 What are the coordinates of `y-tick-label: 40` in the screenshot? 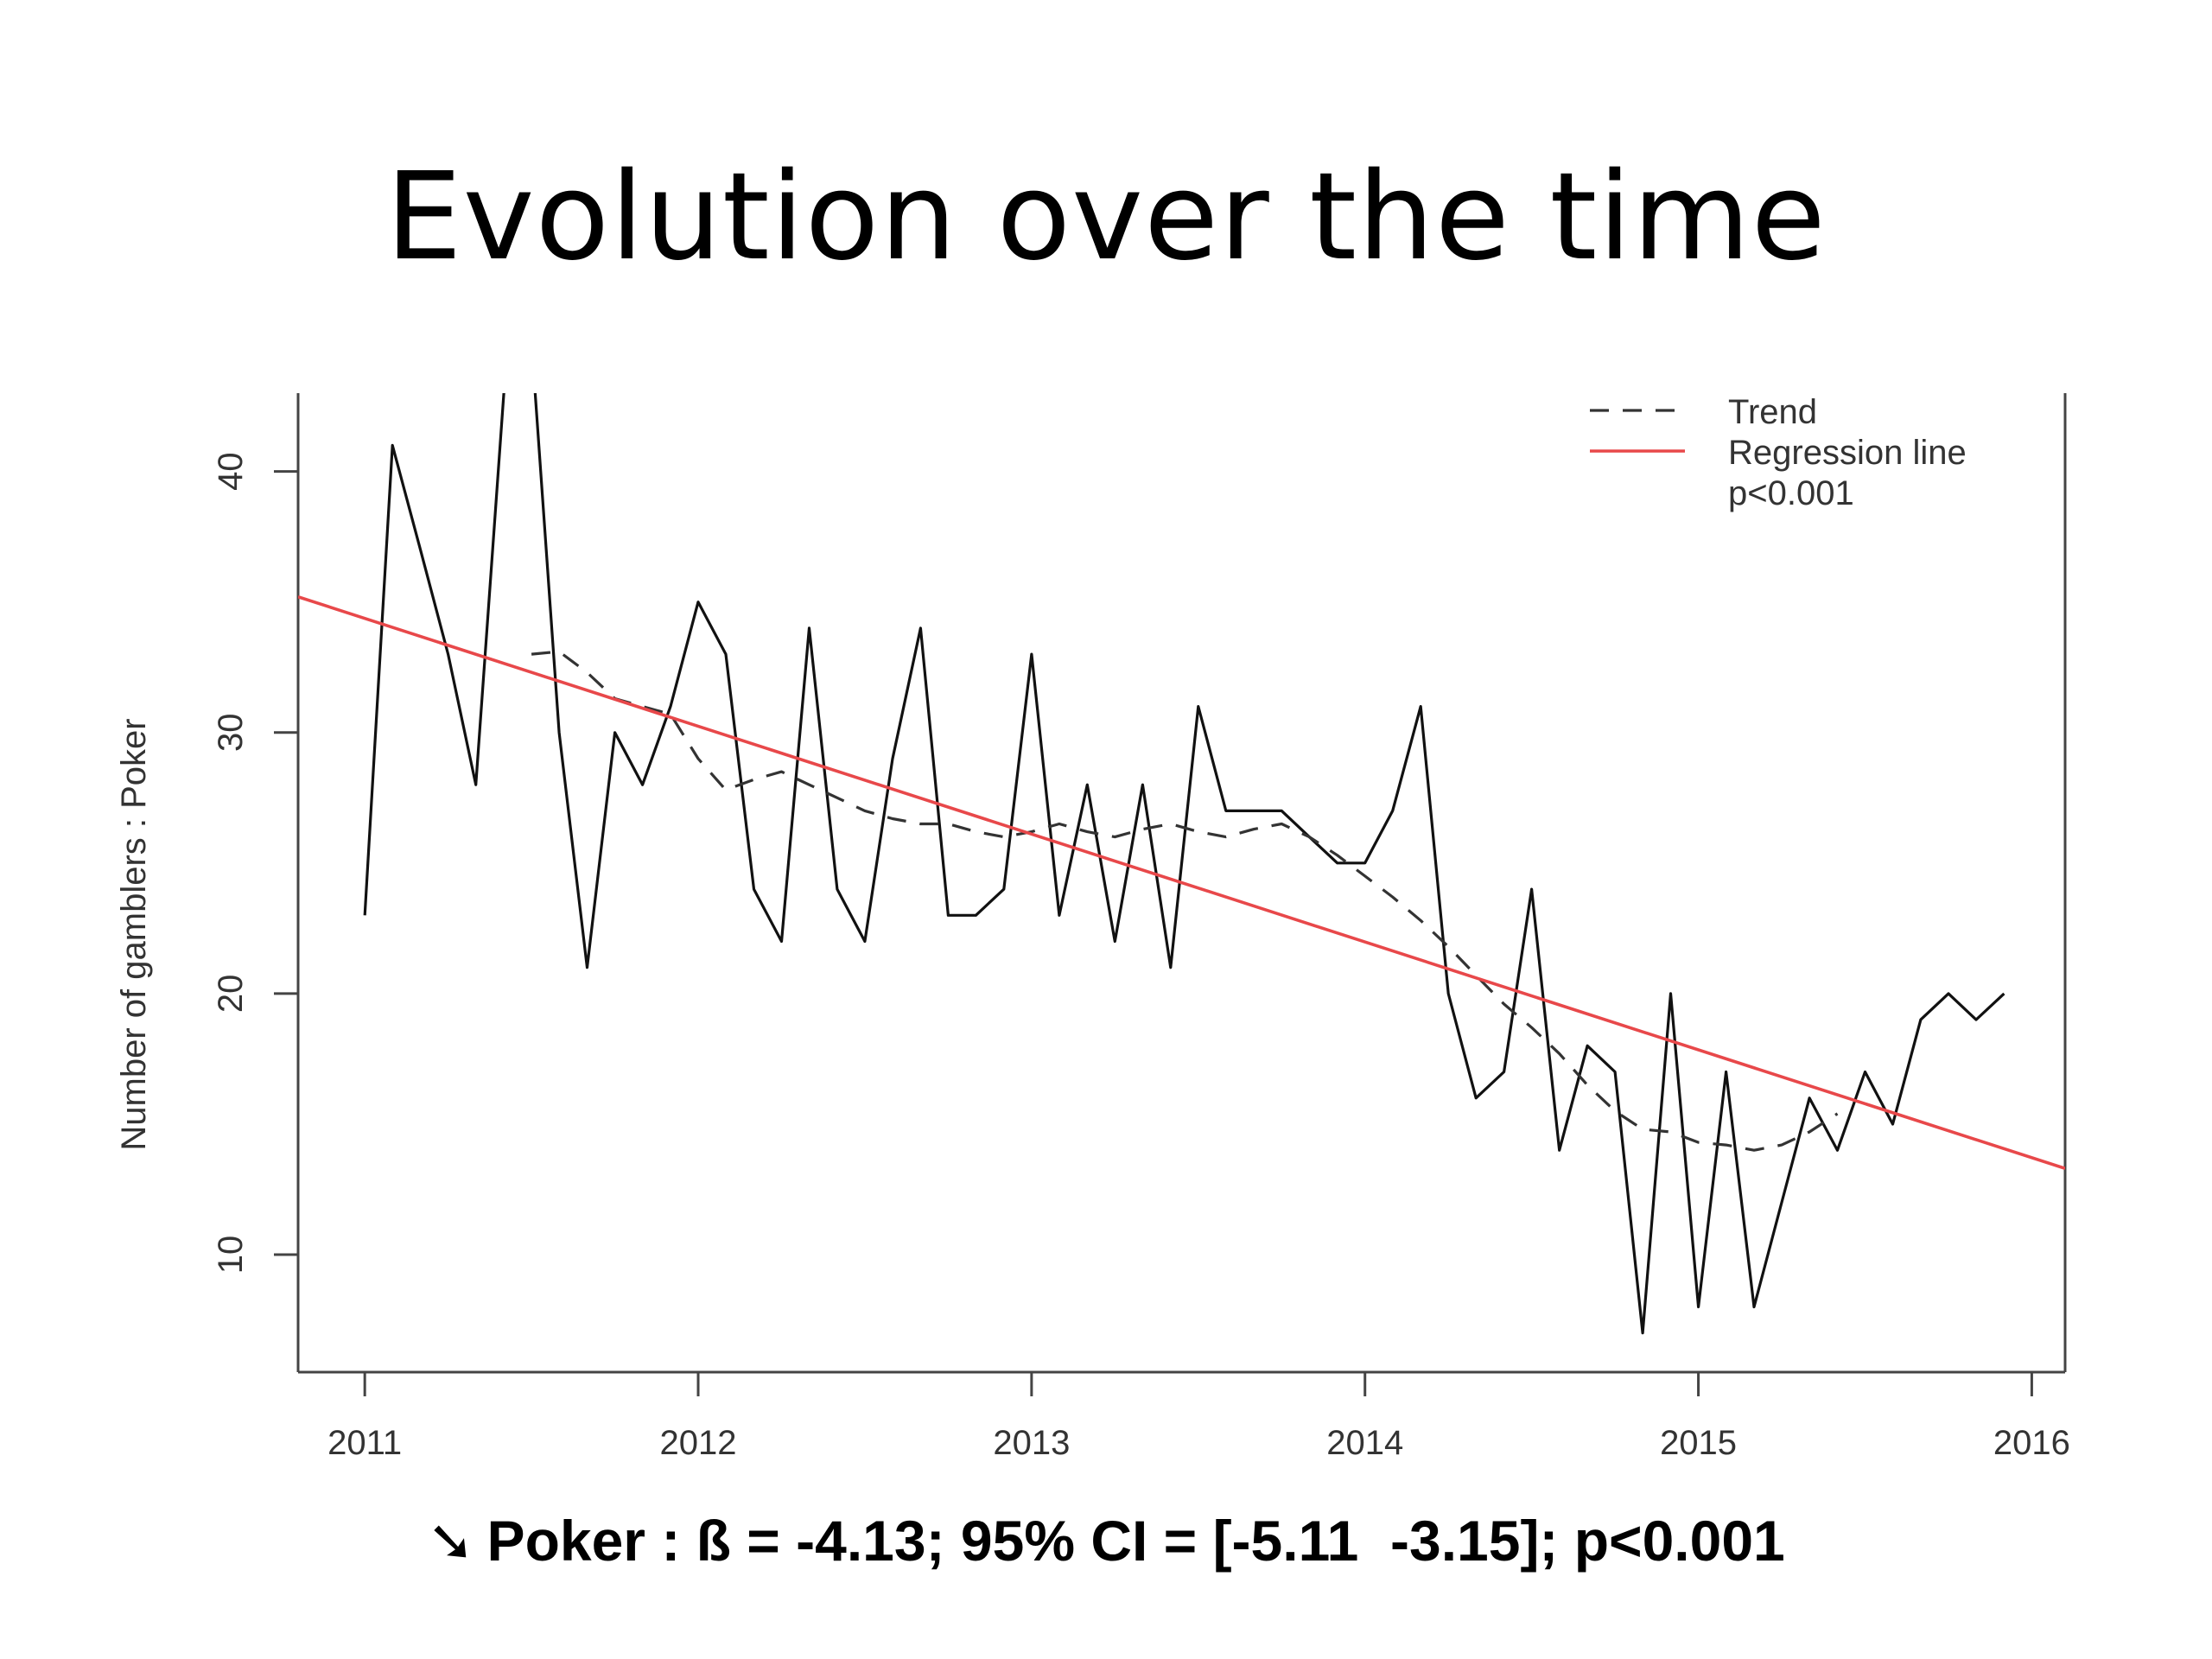 It's located at (231, 471).